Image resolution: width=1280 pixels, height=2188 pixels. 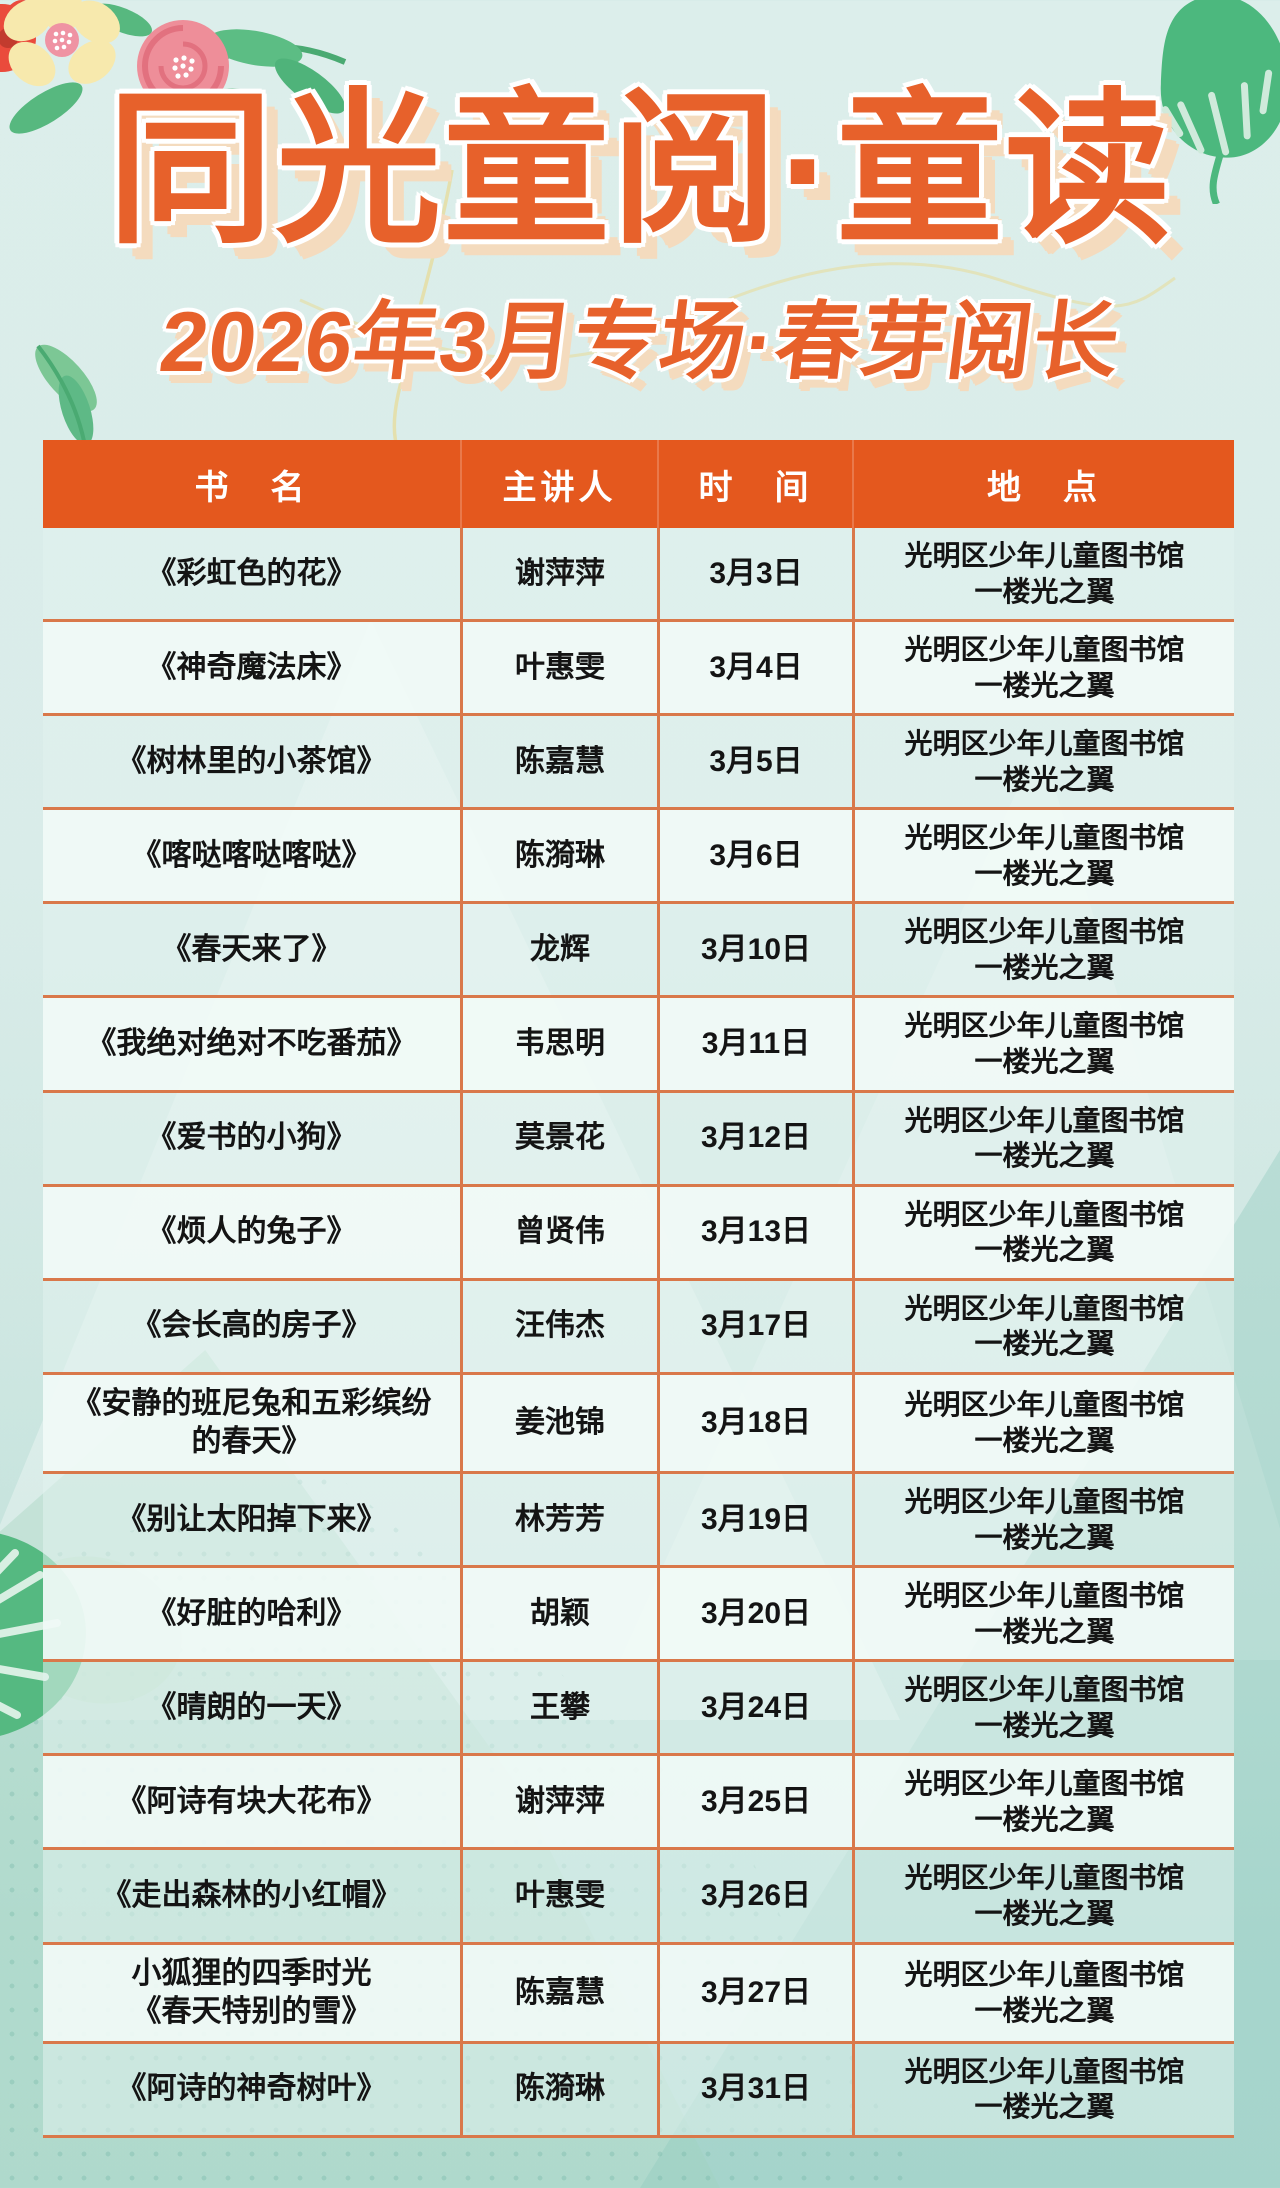 I want to click on header-location: 地 点, so click(x=1043, y=484).